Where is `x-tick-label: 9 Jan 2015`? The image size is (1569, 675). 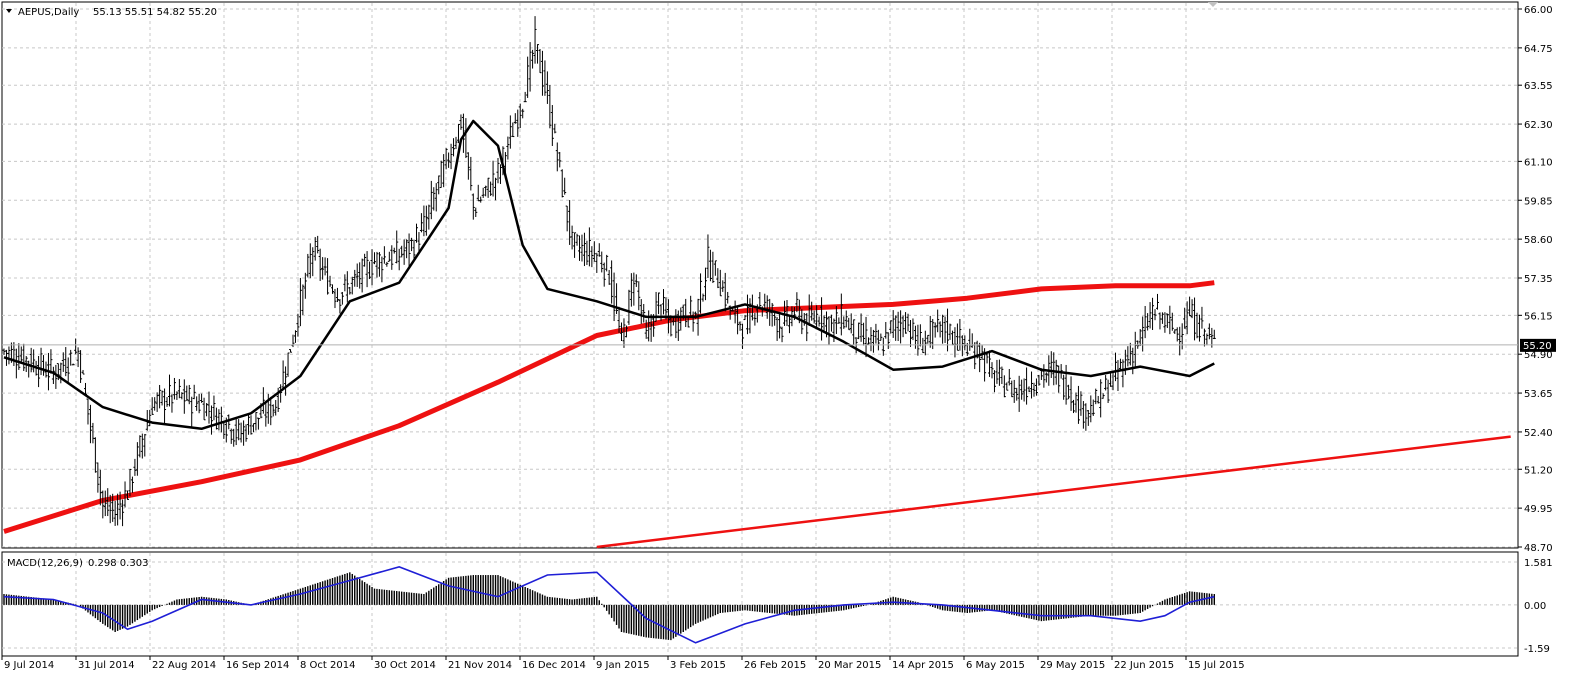 x-tick-label: 9 Jan 2015 is located at coordinates (623, 665).